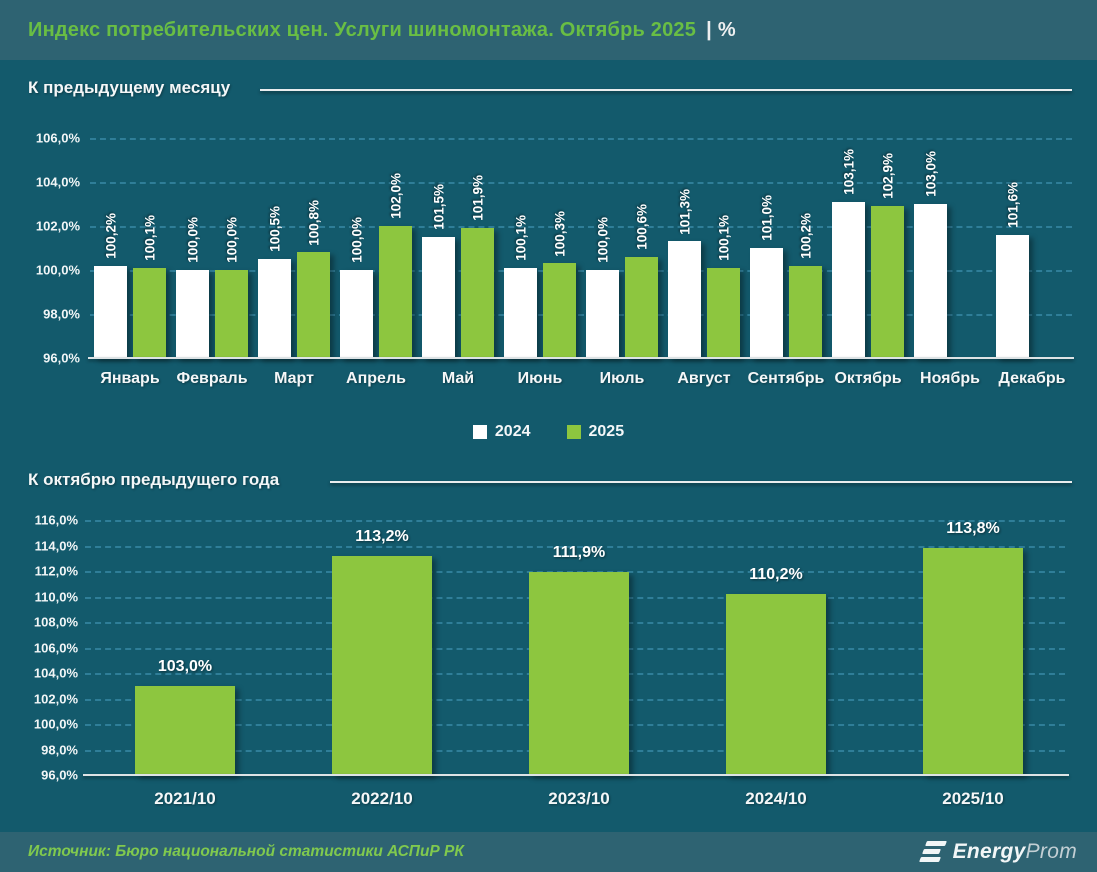 Image resolution: width=1097 pixels, height=872 pixels. I want to click on bar-2024/10, so click(776, 684).